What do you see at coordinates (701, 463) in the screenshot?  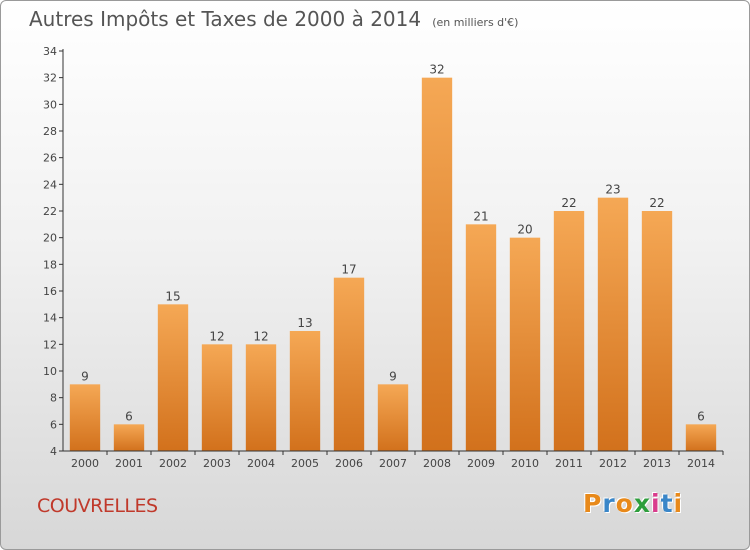 I see `x-tick-label-2014: 2014` at bounding box center [701, 463].